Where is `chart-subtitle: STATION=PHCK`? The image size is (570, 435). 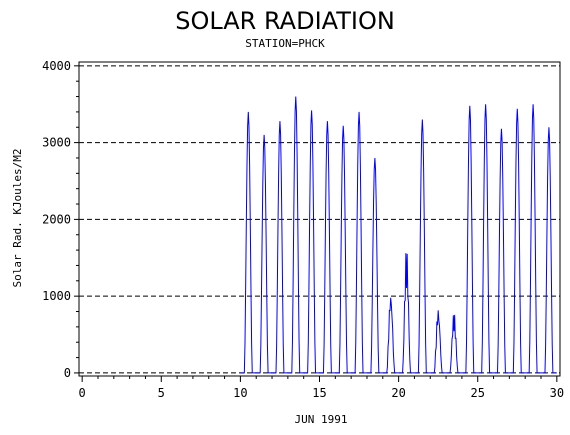 chart-subtitle: STATION=PHCK is located at coordinates (285, 43).